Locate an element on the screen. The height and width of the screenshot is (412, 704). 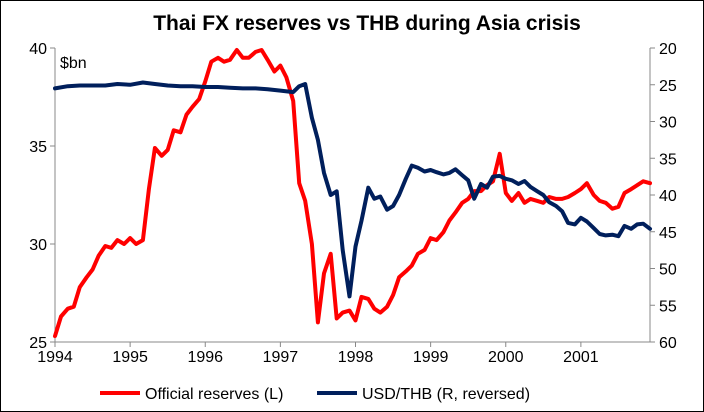
right-tick-label: 55 is located at coordinates (668, 306).